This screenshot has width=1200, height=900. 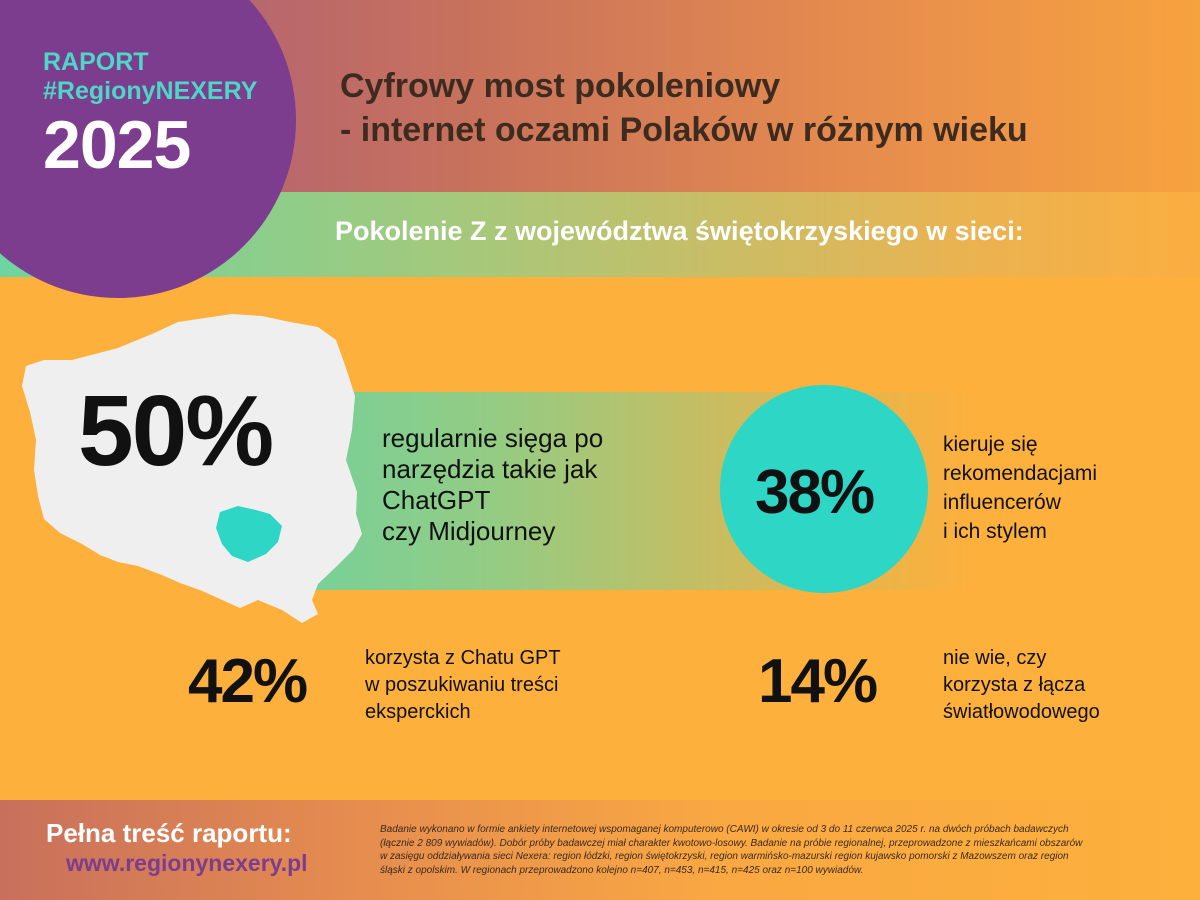 I want to click on poland-map-illustration, so click(x=192, y=468).